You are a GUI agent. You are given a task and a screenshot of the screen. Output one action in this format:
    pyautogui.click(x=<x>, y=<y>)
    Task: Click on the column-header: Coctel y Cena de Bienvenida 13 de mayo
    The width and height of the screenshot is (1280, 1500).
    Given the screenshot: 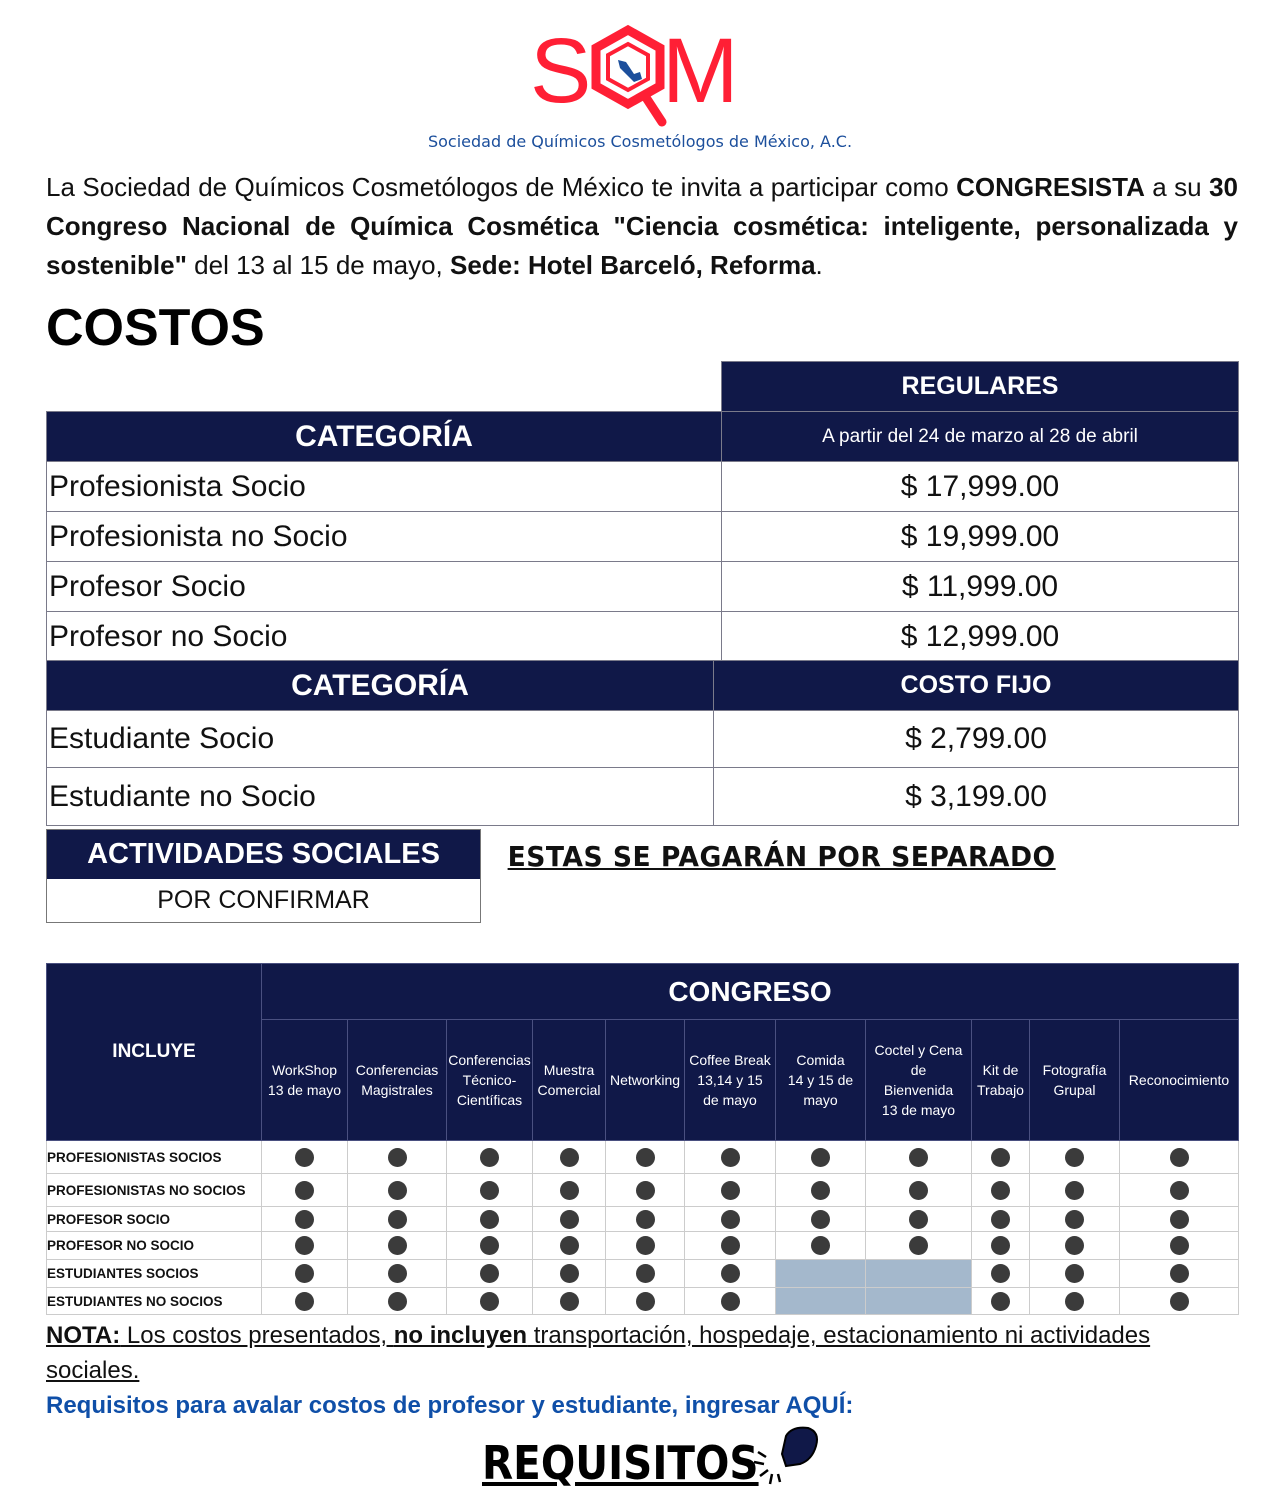 What is the action you would take?
    pyautogui.click(x=918, y=1080)
    